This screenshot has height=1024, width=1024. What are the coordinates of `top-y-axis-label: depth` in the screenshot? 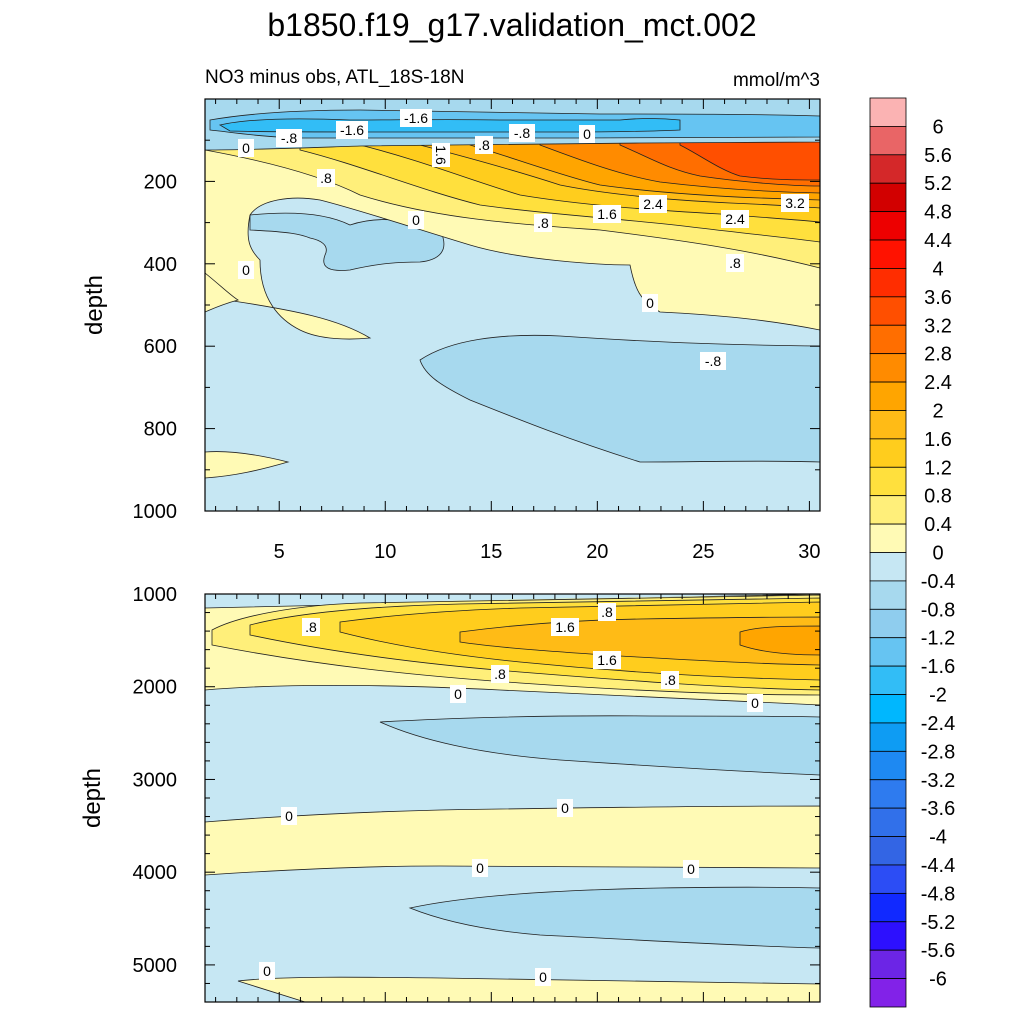 It's located at (94, 305).